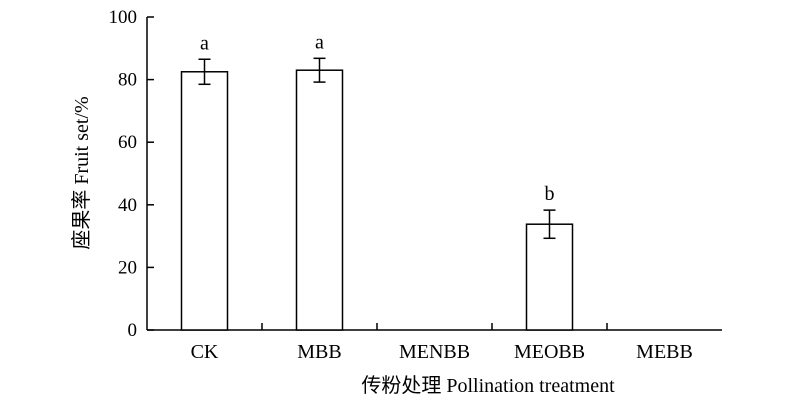 This screenshot has width=800, height=404. Describe the element at coordinates (127, 80) in the screenshot. I see `y-tick-label: 80` at that location.